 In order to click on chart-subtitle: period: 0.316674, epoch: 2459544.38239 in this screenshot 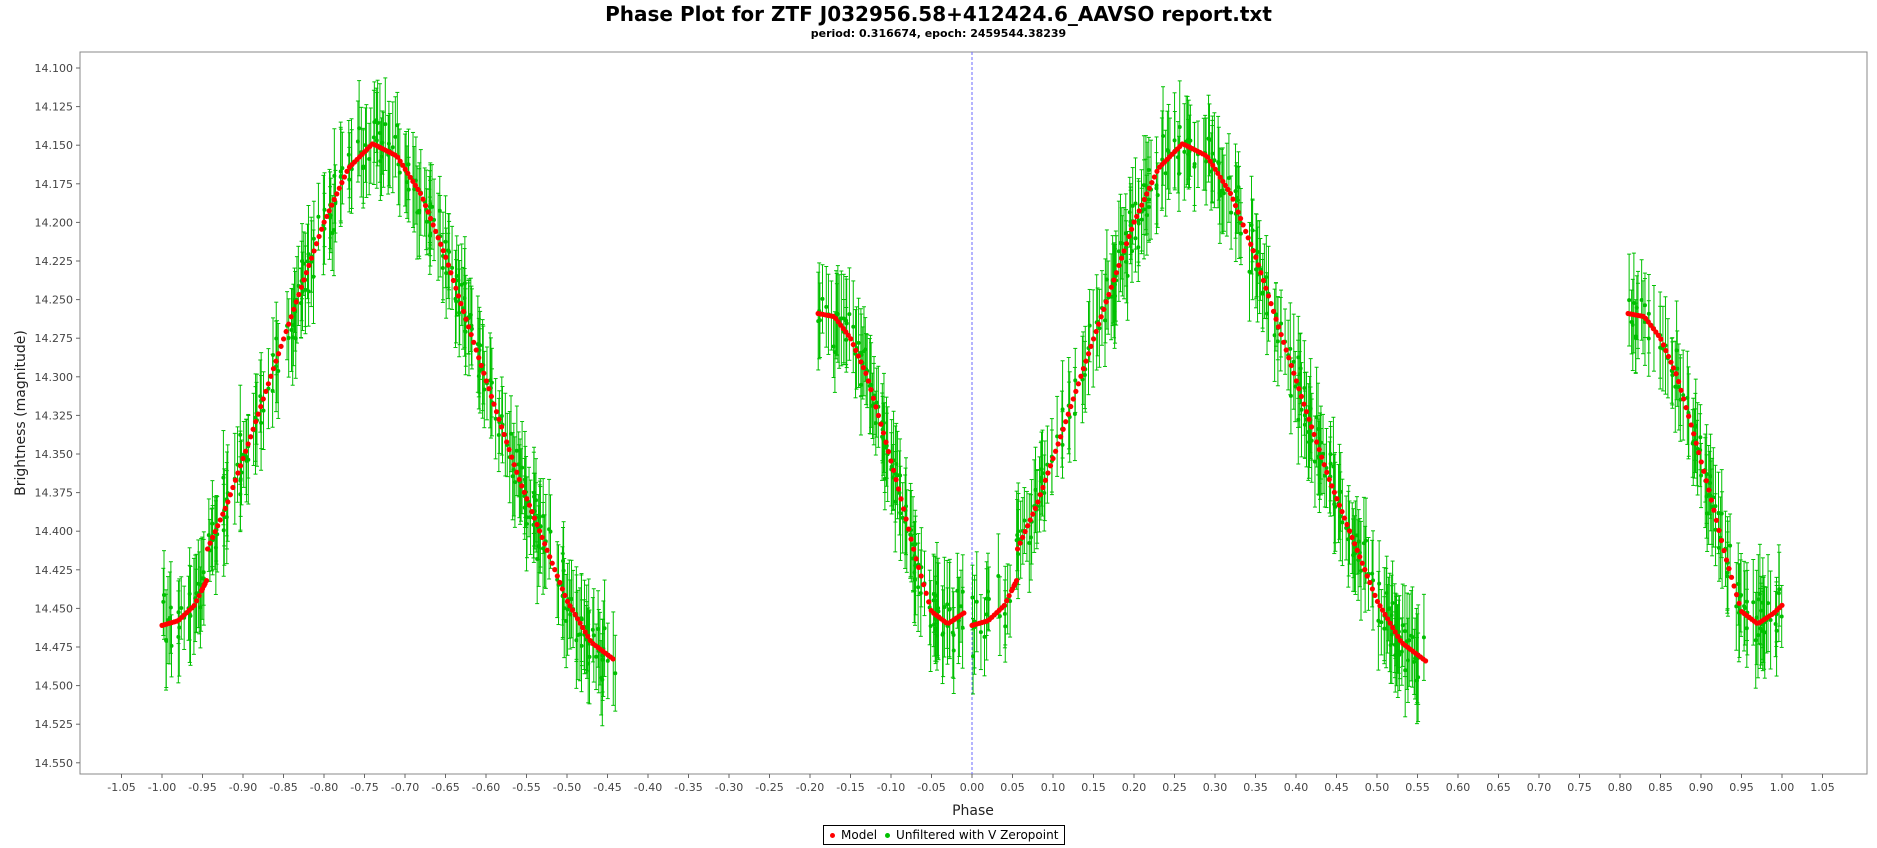, I will do `click(938, 33)`.